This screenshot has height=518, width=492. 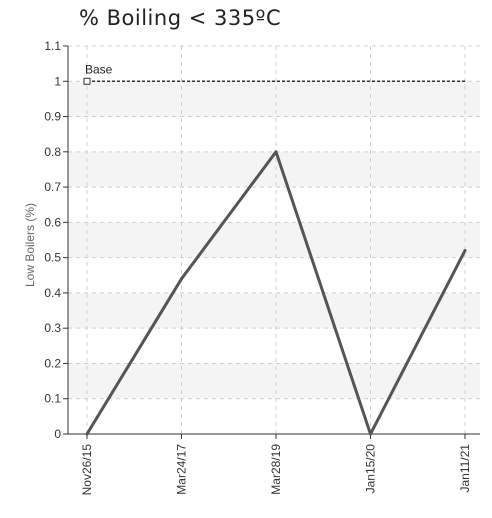 What do you see at coordinates (465, 468) in the screenshot?
I see `x-tick-label: Jan11/21` at bounding box center [465, 468].